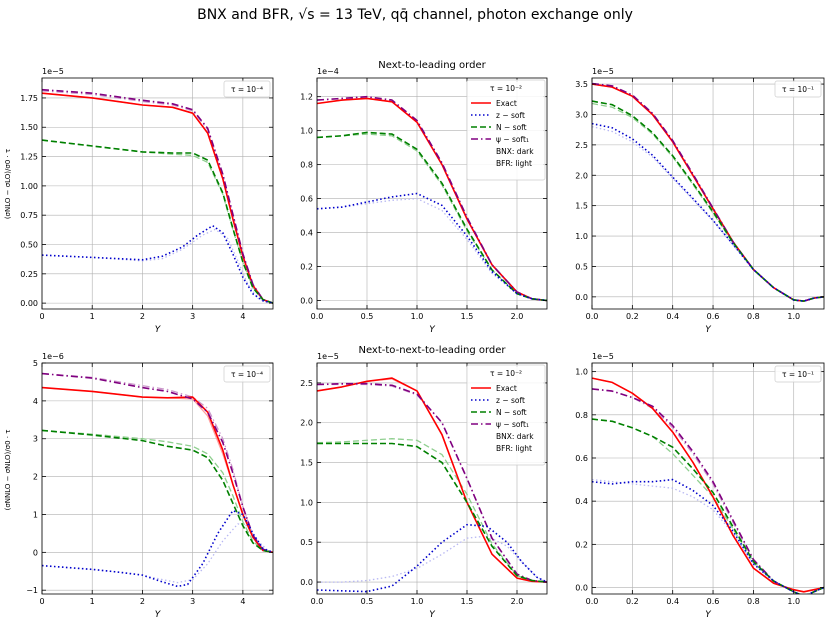 Image resolution: width=830 pixels, height=619 pixels. What do you see at coordinates (467, 316) in the screenshot?
I see `x-tick-label: 1.5` at bounding box center [467, 316].